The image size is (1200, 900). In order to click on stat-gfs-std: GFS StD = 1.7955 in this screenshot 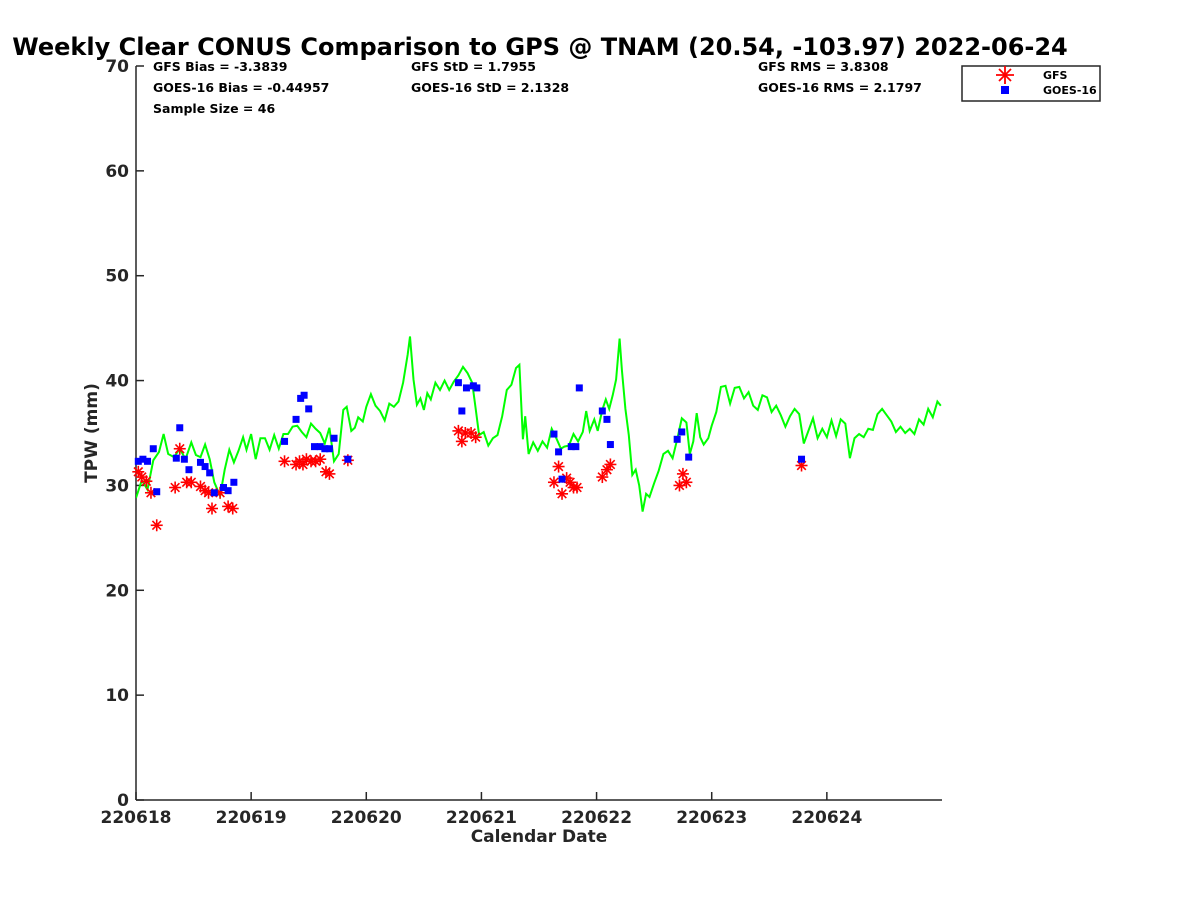, I will do `click(473, 66)`.